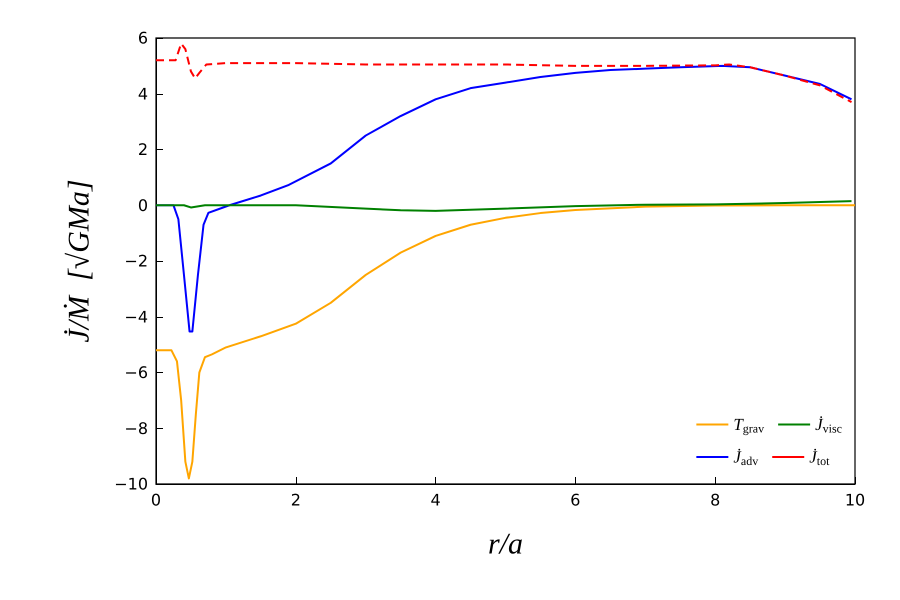 Image resolution: width=900 pixels, height=600 pixels. Describe the element at coordinates (143, 94) in the screenshot. I see `y-tick-label: 4` at that location.